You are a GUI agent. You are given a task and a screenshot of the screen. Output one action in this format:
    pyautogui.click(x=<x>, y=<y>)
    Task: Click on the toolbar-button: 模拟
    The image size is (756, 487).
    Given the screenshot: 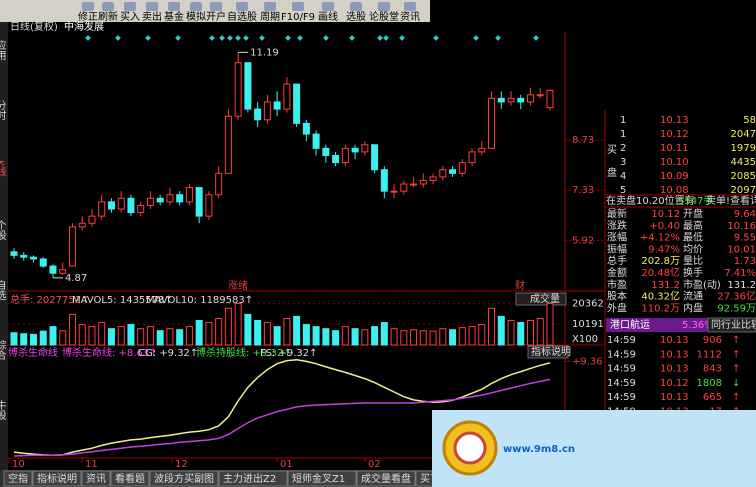 What is the action you would take?
    pyautogui.click(x=196, y=16)
    